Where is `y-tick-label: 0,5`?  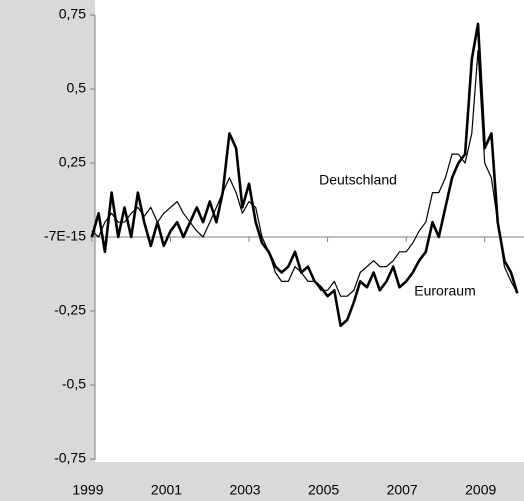 y-tick-label: 0,5 is located at coordinates (77, 88).